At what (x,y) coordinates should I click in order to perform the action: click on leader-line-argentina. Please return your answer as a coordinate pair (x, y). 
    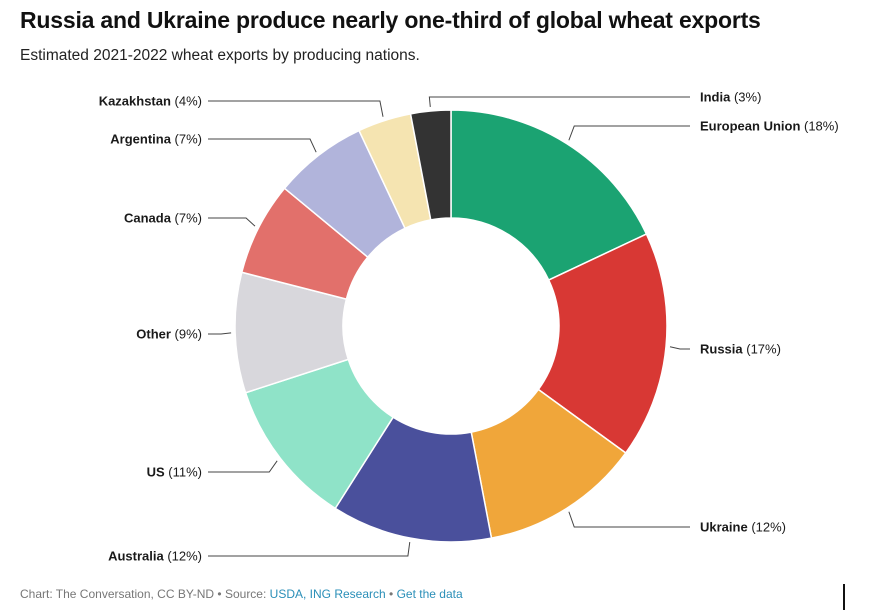
    Looking at the image, I should click on (262, 145).